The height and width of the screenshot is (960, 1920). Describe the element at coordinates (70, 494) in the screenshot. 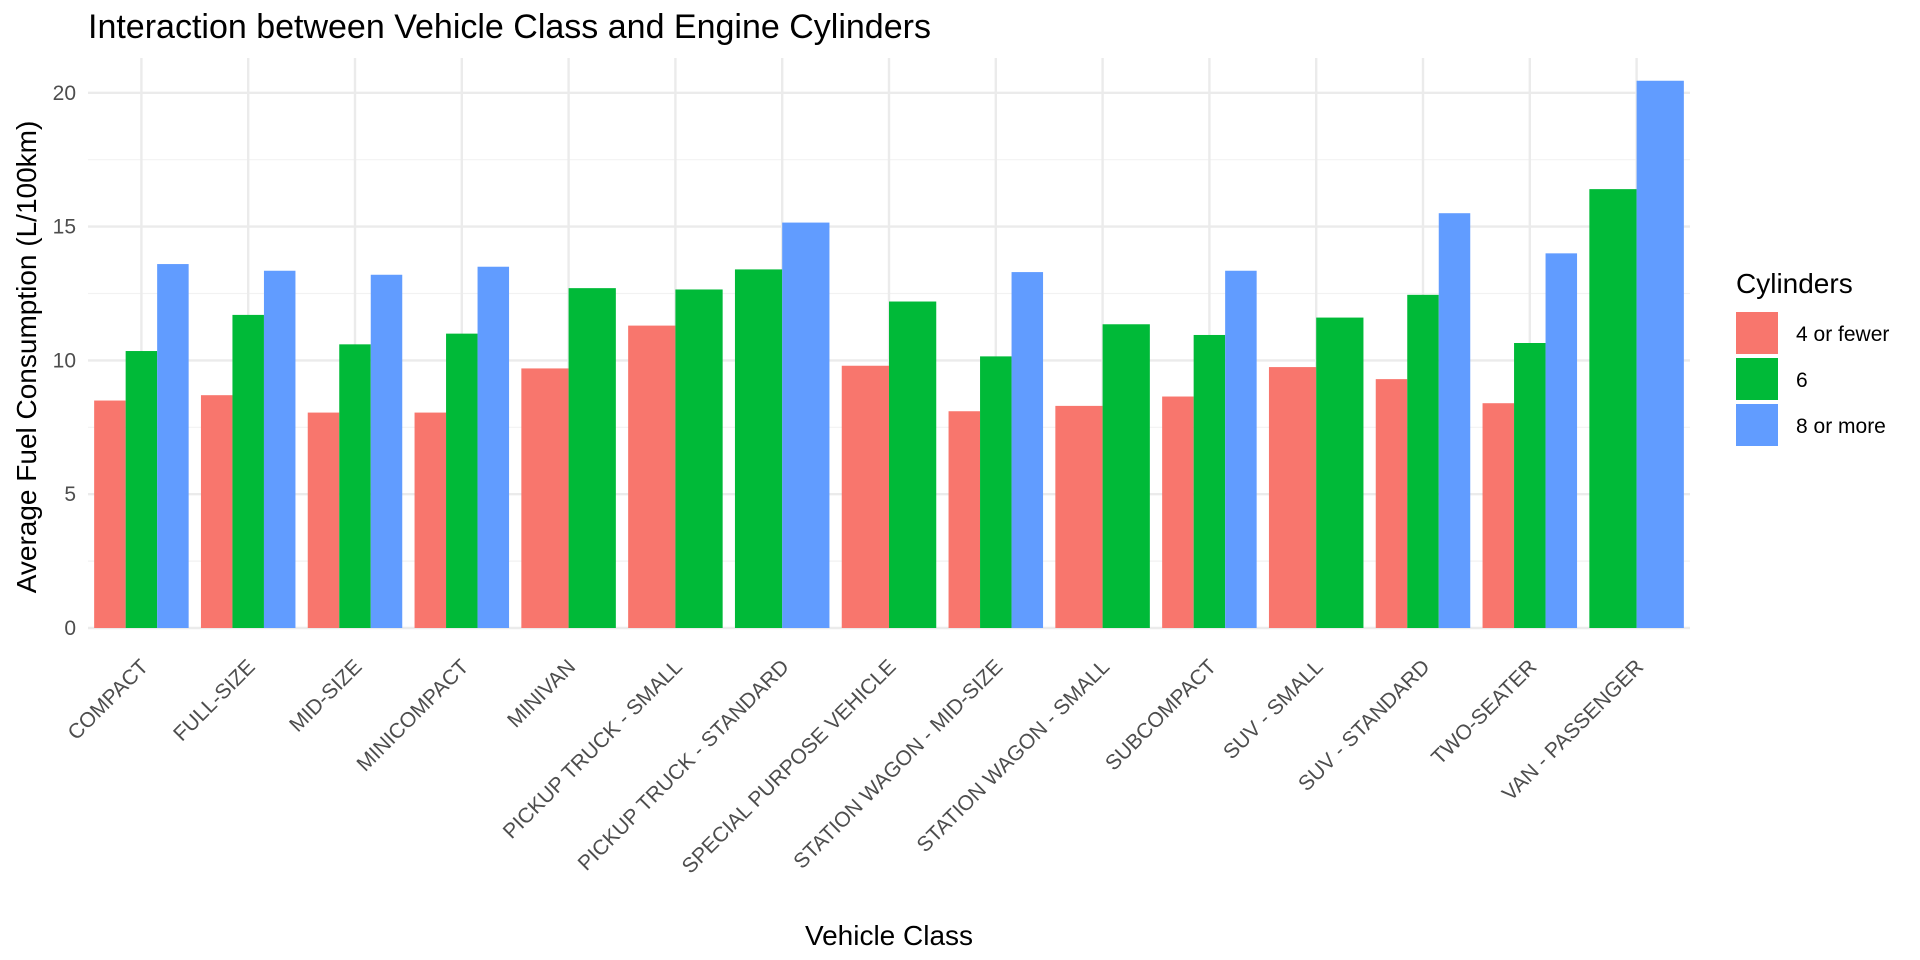

I see `y-tick-label: 5` at that location.